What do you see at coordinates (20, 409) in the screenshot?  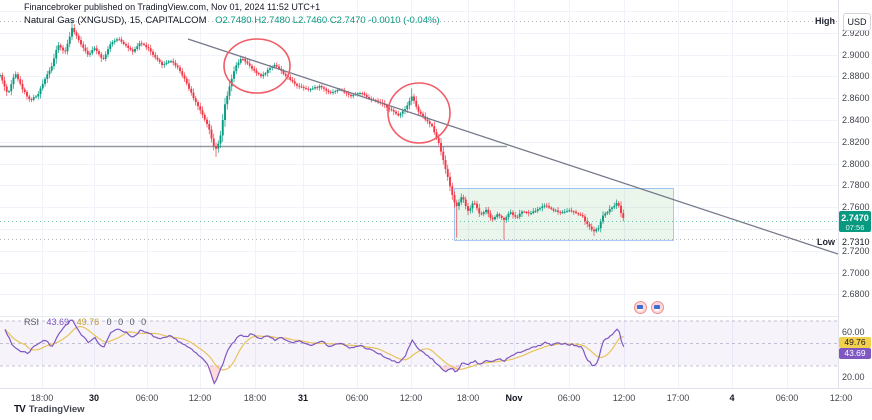 I see `tradingview-logo-icon: TV` at bounding box center [20, 409].